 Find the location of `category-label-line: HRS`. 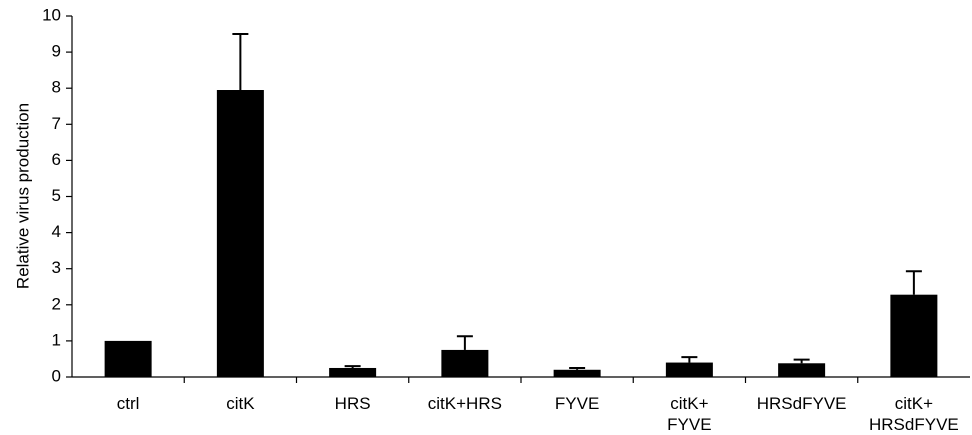

category-label-line: HRS is located at coordinates (353, 403).